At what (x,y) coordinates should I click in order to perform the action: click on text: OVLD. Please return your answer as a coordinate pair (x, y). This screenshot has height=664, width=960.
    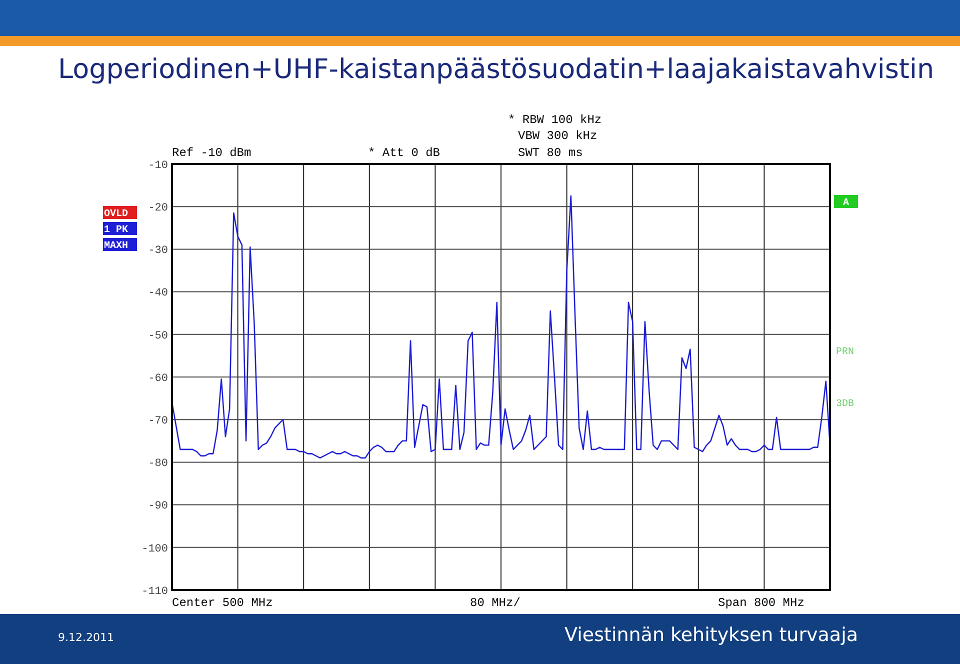
    Looking at the image, I should click on (116, 214).